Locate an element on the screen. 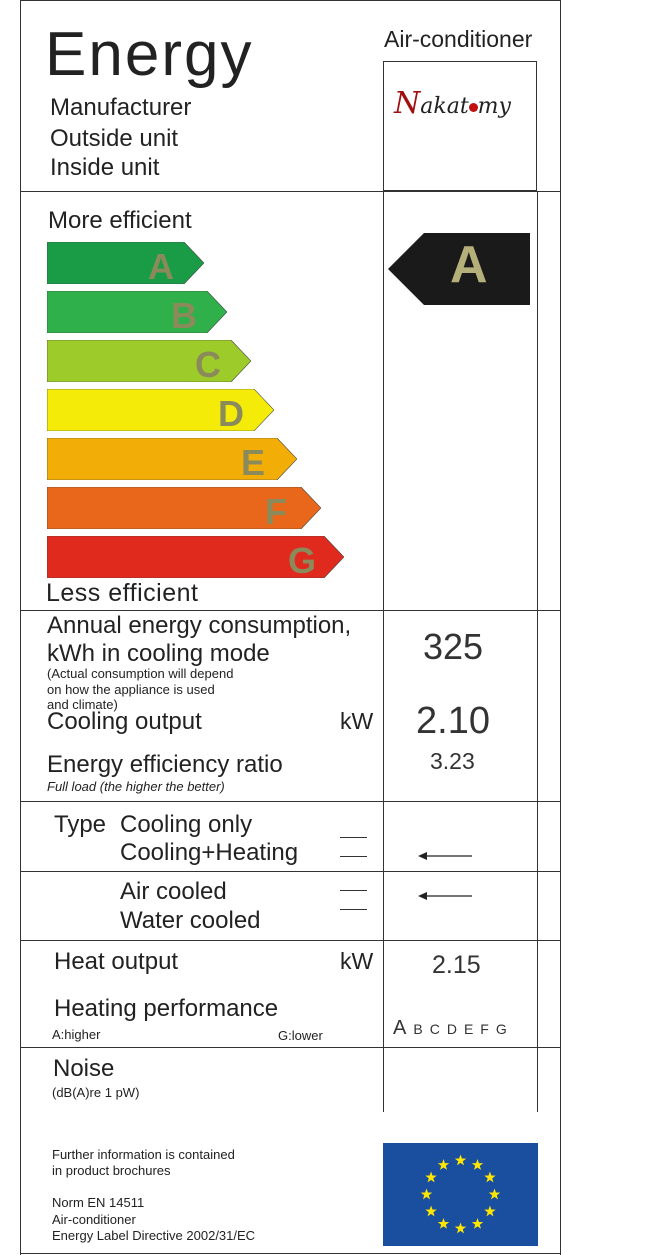 The image size is (669, 1255). efficiency-bar-letter: A is located at coordinates (161, 266).